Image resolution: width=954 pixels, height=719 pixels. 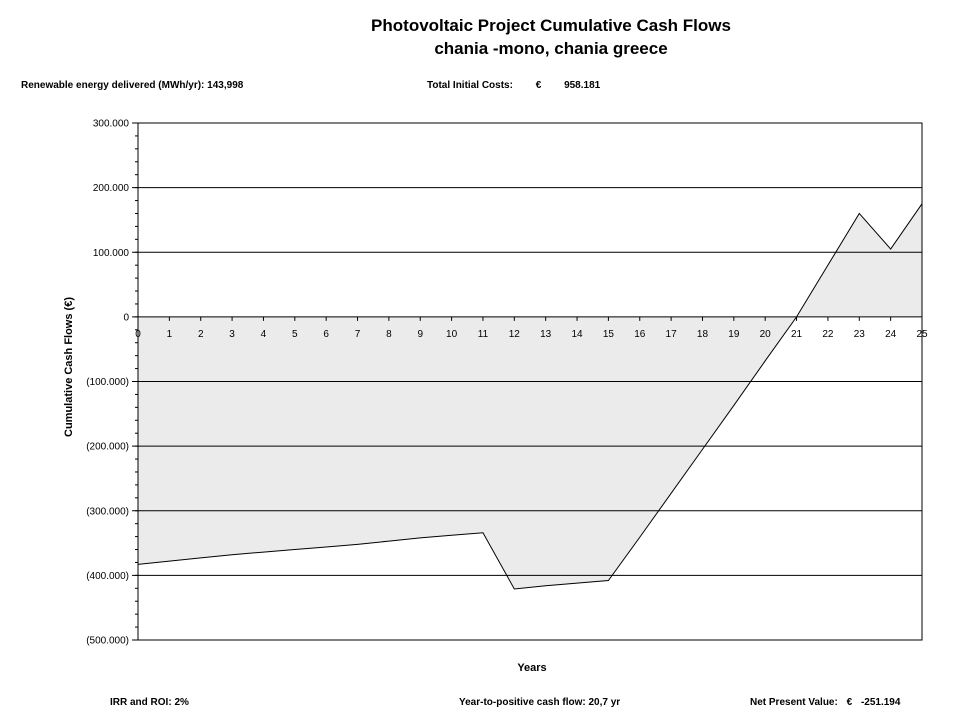 What do you see at coordinates (181, 702) in the screenshot?
I see `irr-value: 2%` at bounding box center [181, 702].